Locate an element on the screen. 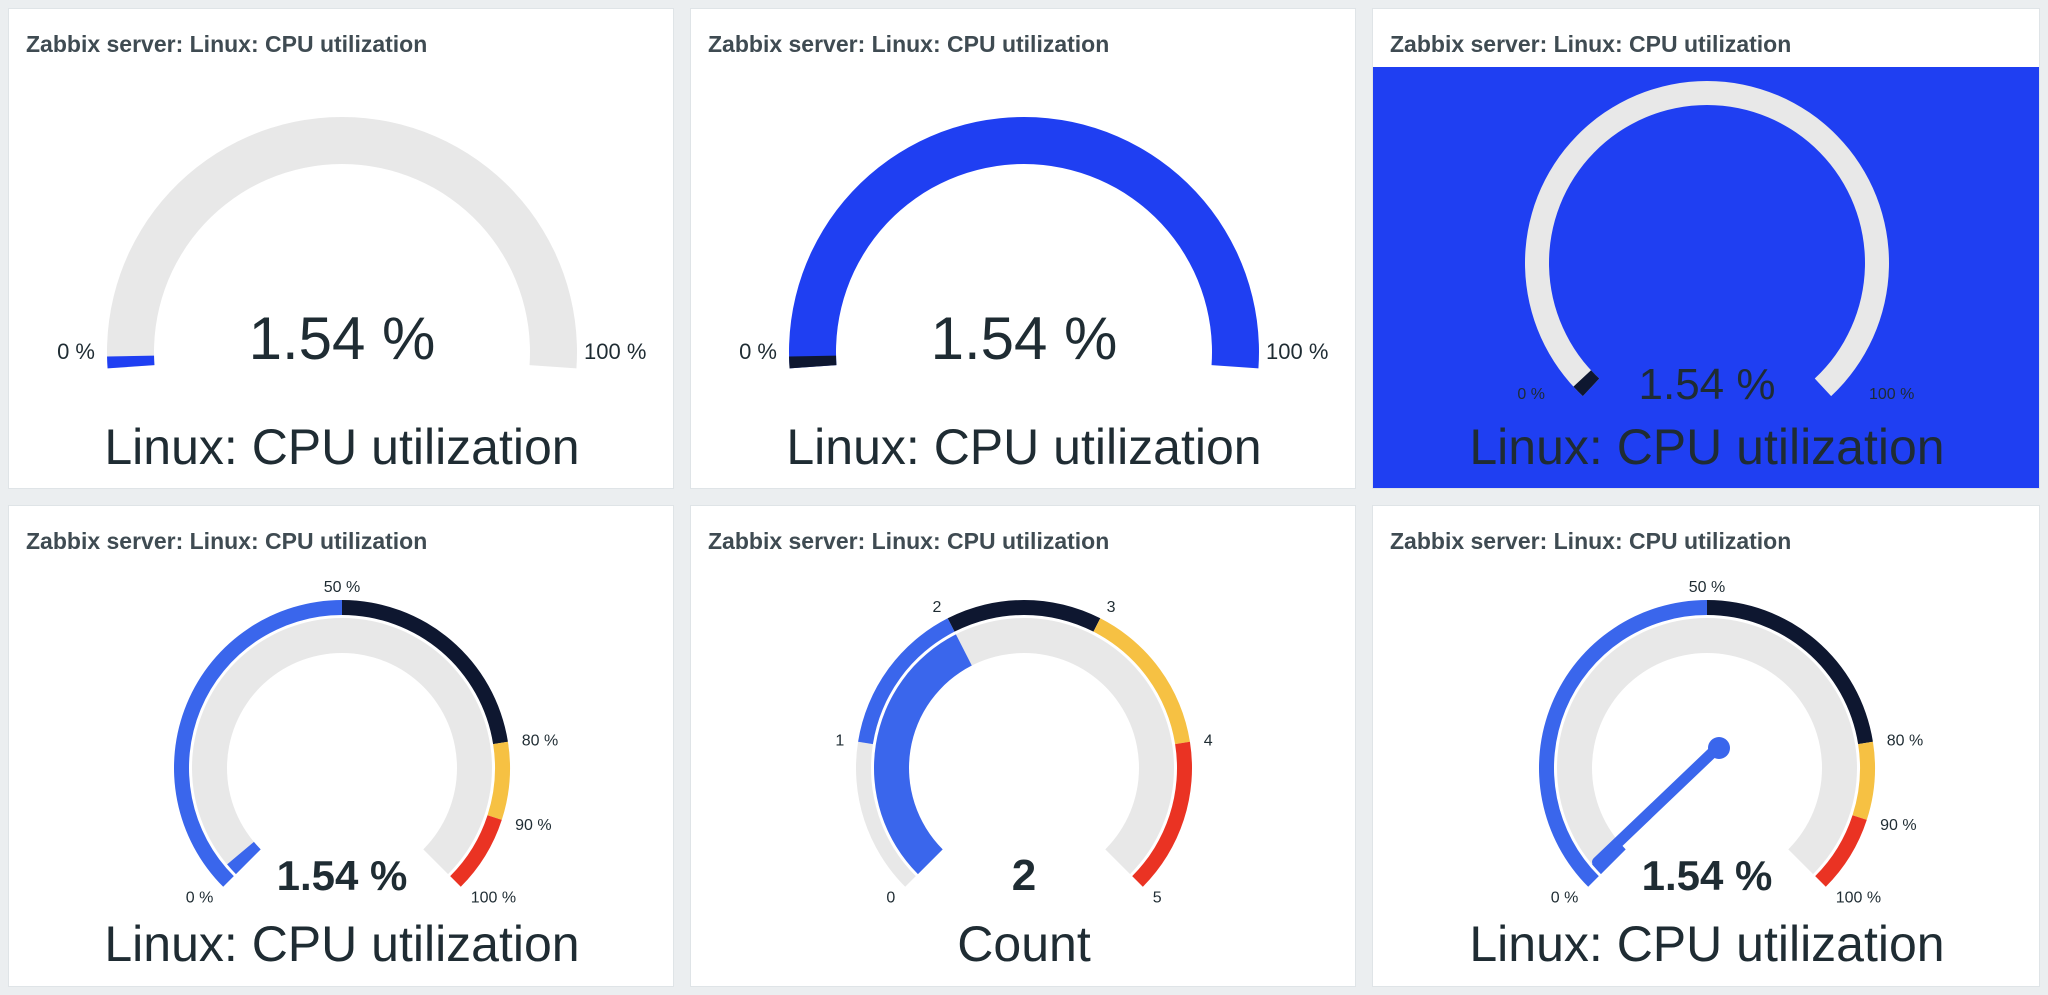 The image size is (2048, 995). gauge-background is located at coordinates (1706, 277).